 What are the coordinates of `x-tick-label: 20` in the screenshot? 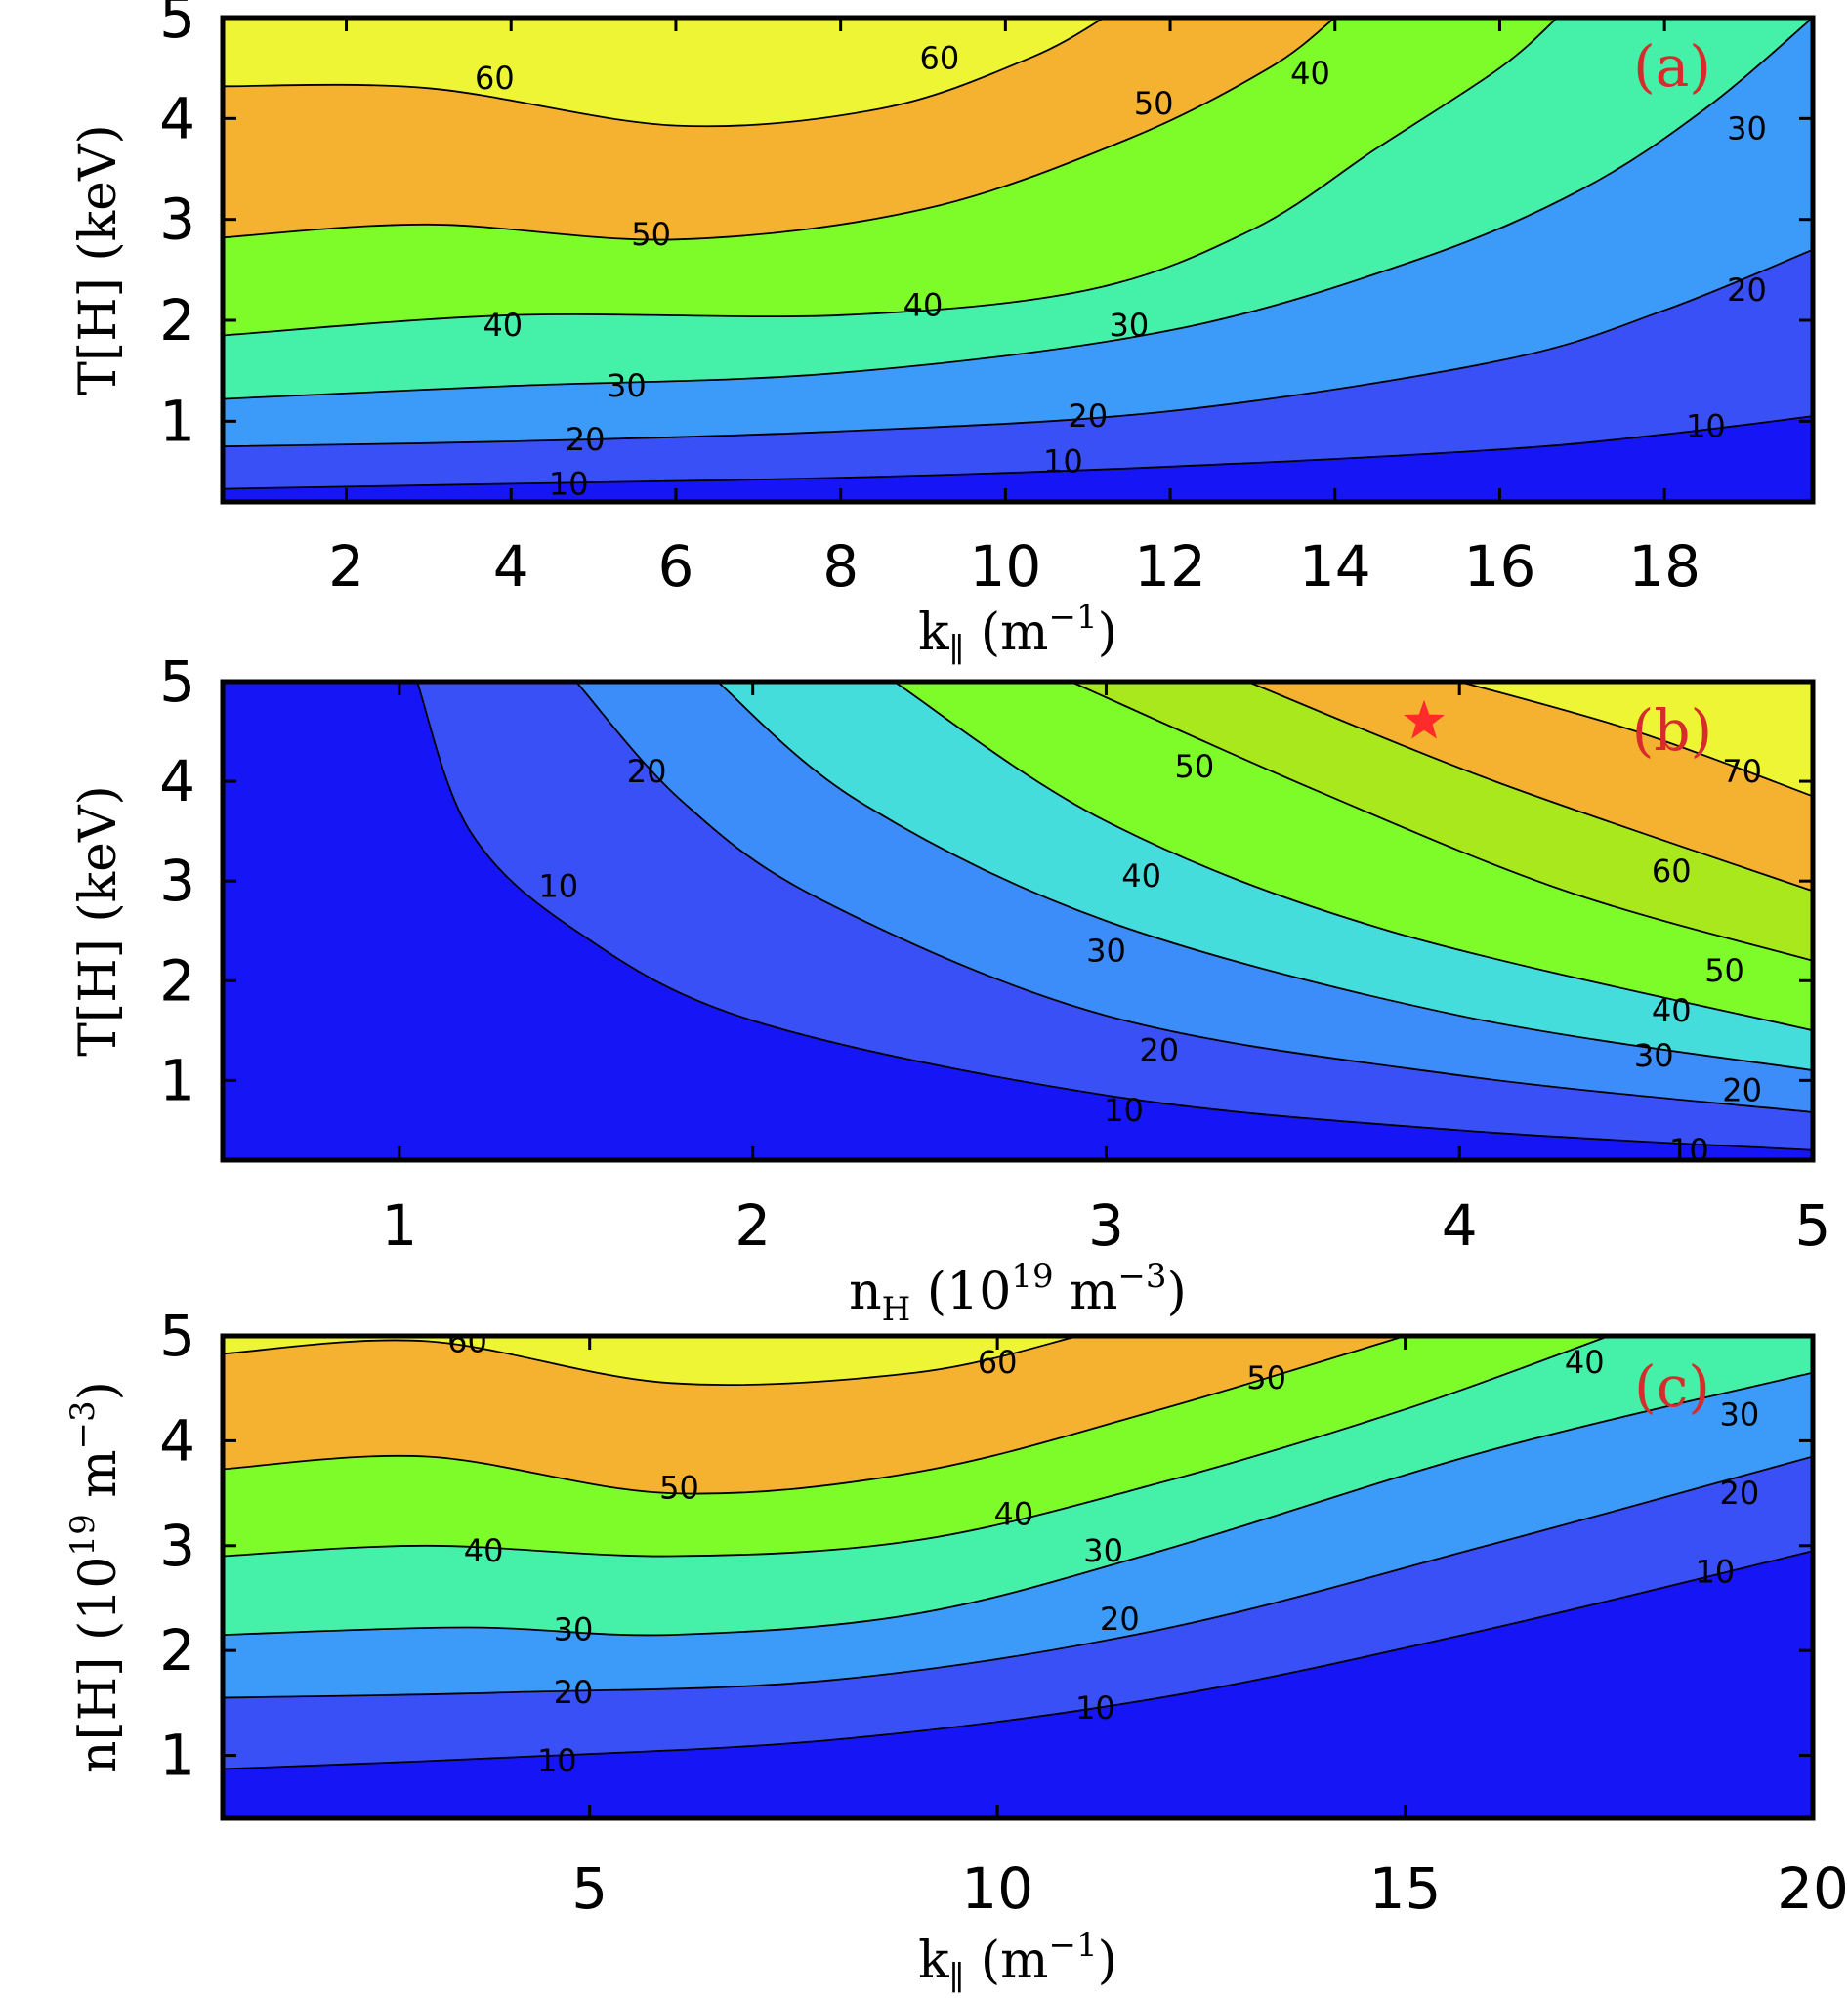 It's located at (1812, 1888).